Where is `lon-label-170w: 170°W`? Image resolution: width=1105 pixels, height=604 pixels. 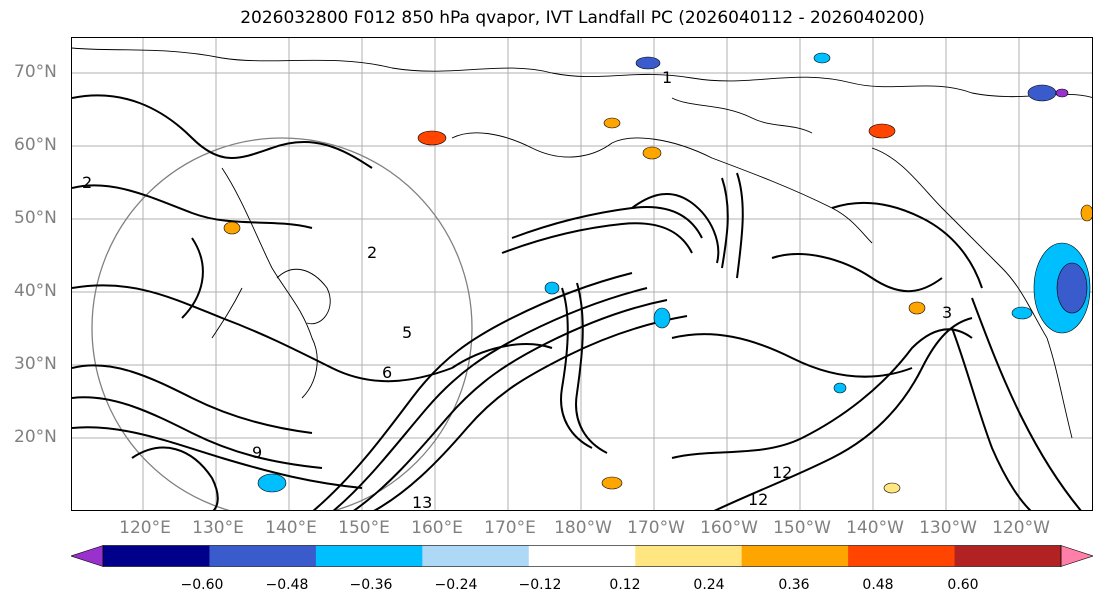 lon-label-170w: 170°W is located at coordinates (656, 528).